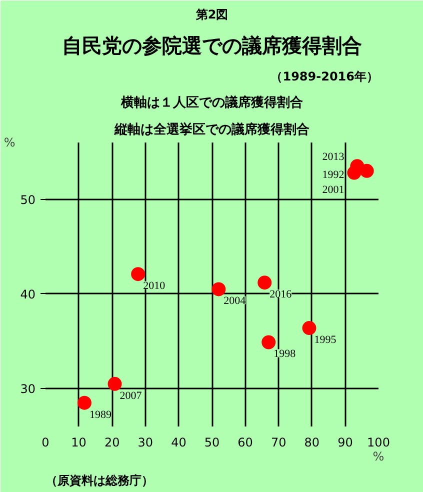 The height and width of the screenshot is (492, 423). Describe the element at coordinates (212, 443) in the screenshot. I see `x-tick-label: 50` at that location.